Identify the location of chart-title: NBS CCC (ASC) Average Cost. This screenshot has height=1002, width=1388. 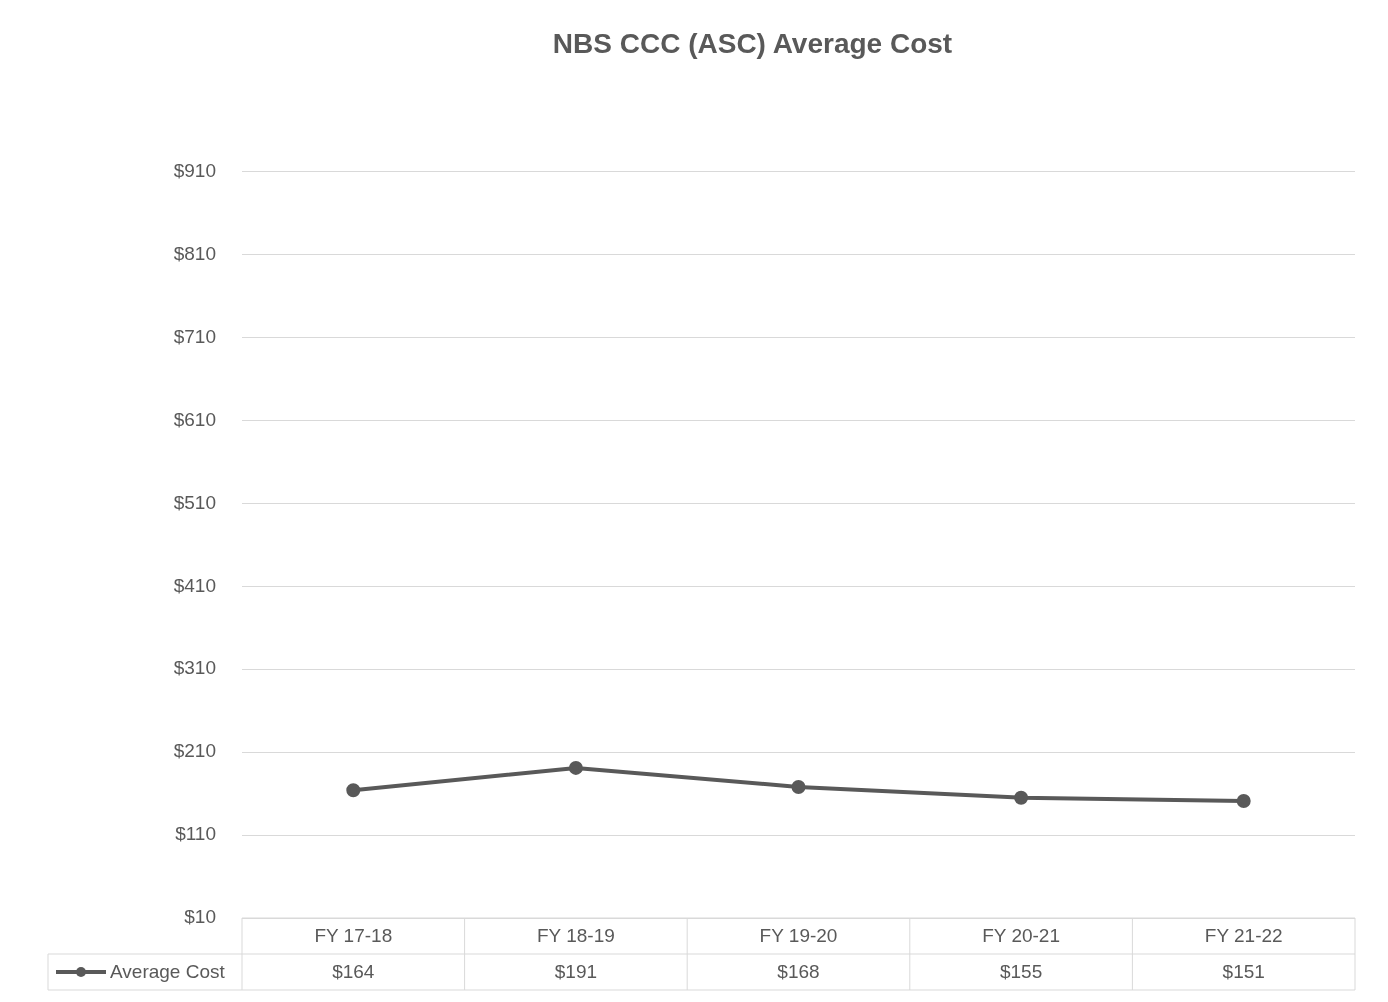
(752, 43).